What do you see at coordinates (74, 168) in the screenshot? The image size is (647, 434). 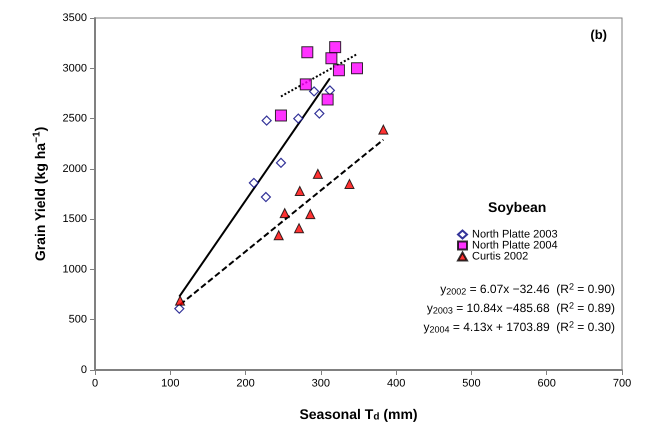 I see `y-tick-label: 2000` at bounding box center [74, 168].